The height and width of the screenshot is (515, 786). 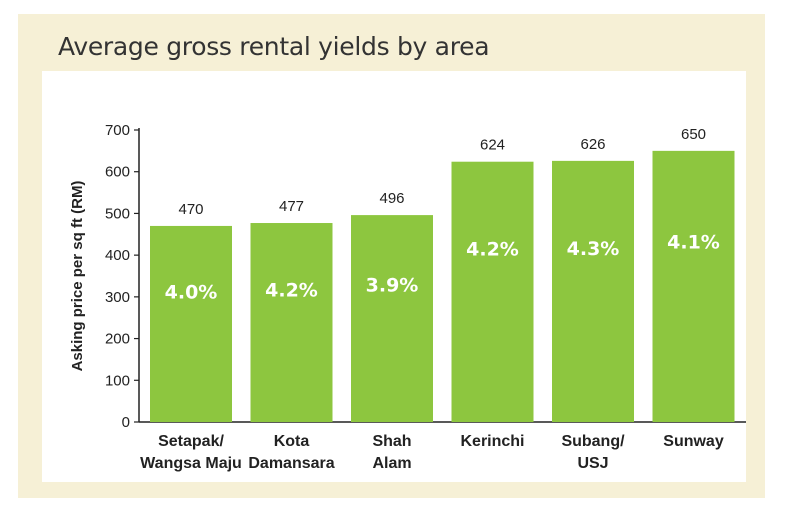 What do you see at coordinates (191, 463) in the screenshot?
I see `category-label: Wangsa Maju` at bounding box center [191, 463].